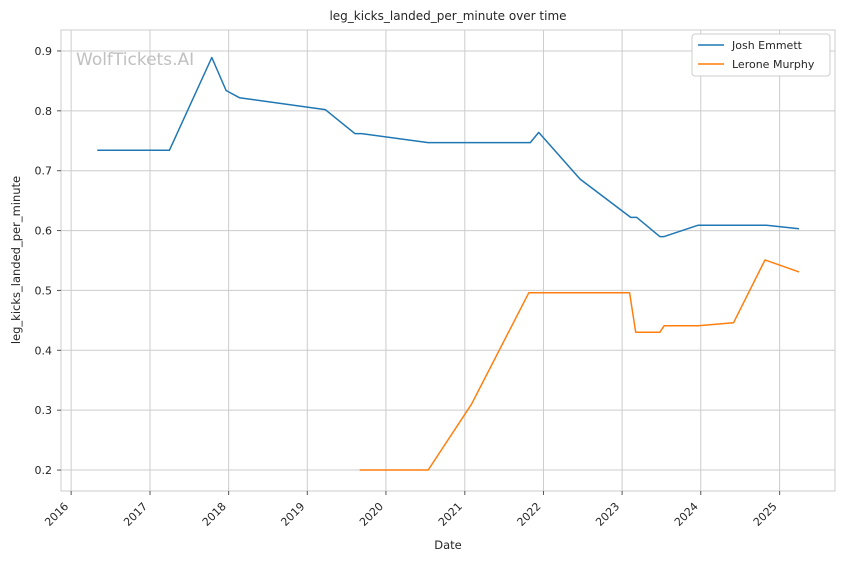  Describe the element at coordinates (44, 51) in the screenshot. I see `y-tick-label: 0.9` at that location.